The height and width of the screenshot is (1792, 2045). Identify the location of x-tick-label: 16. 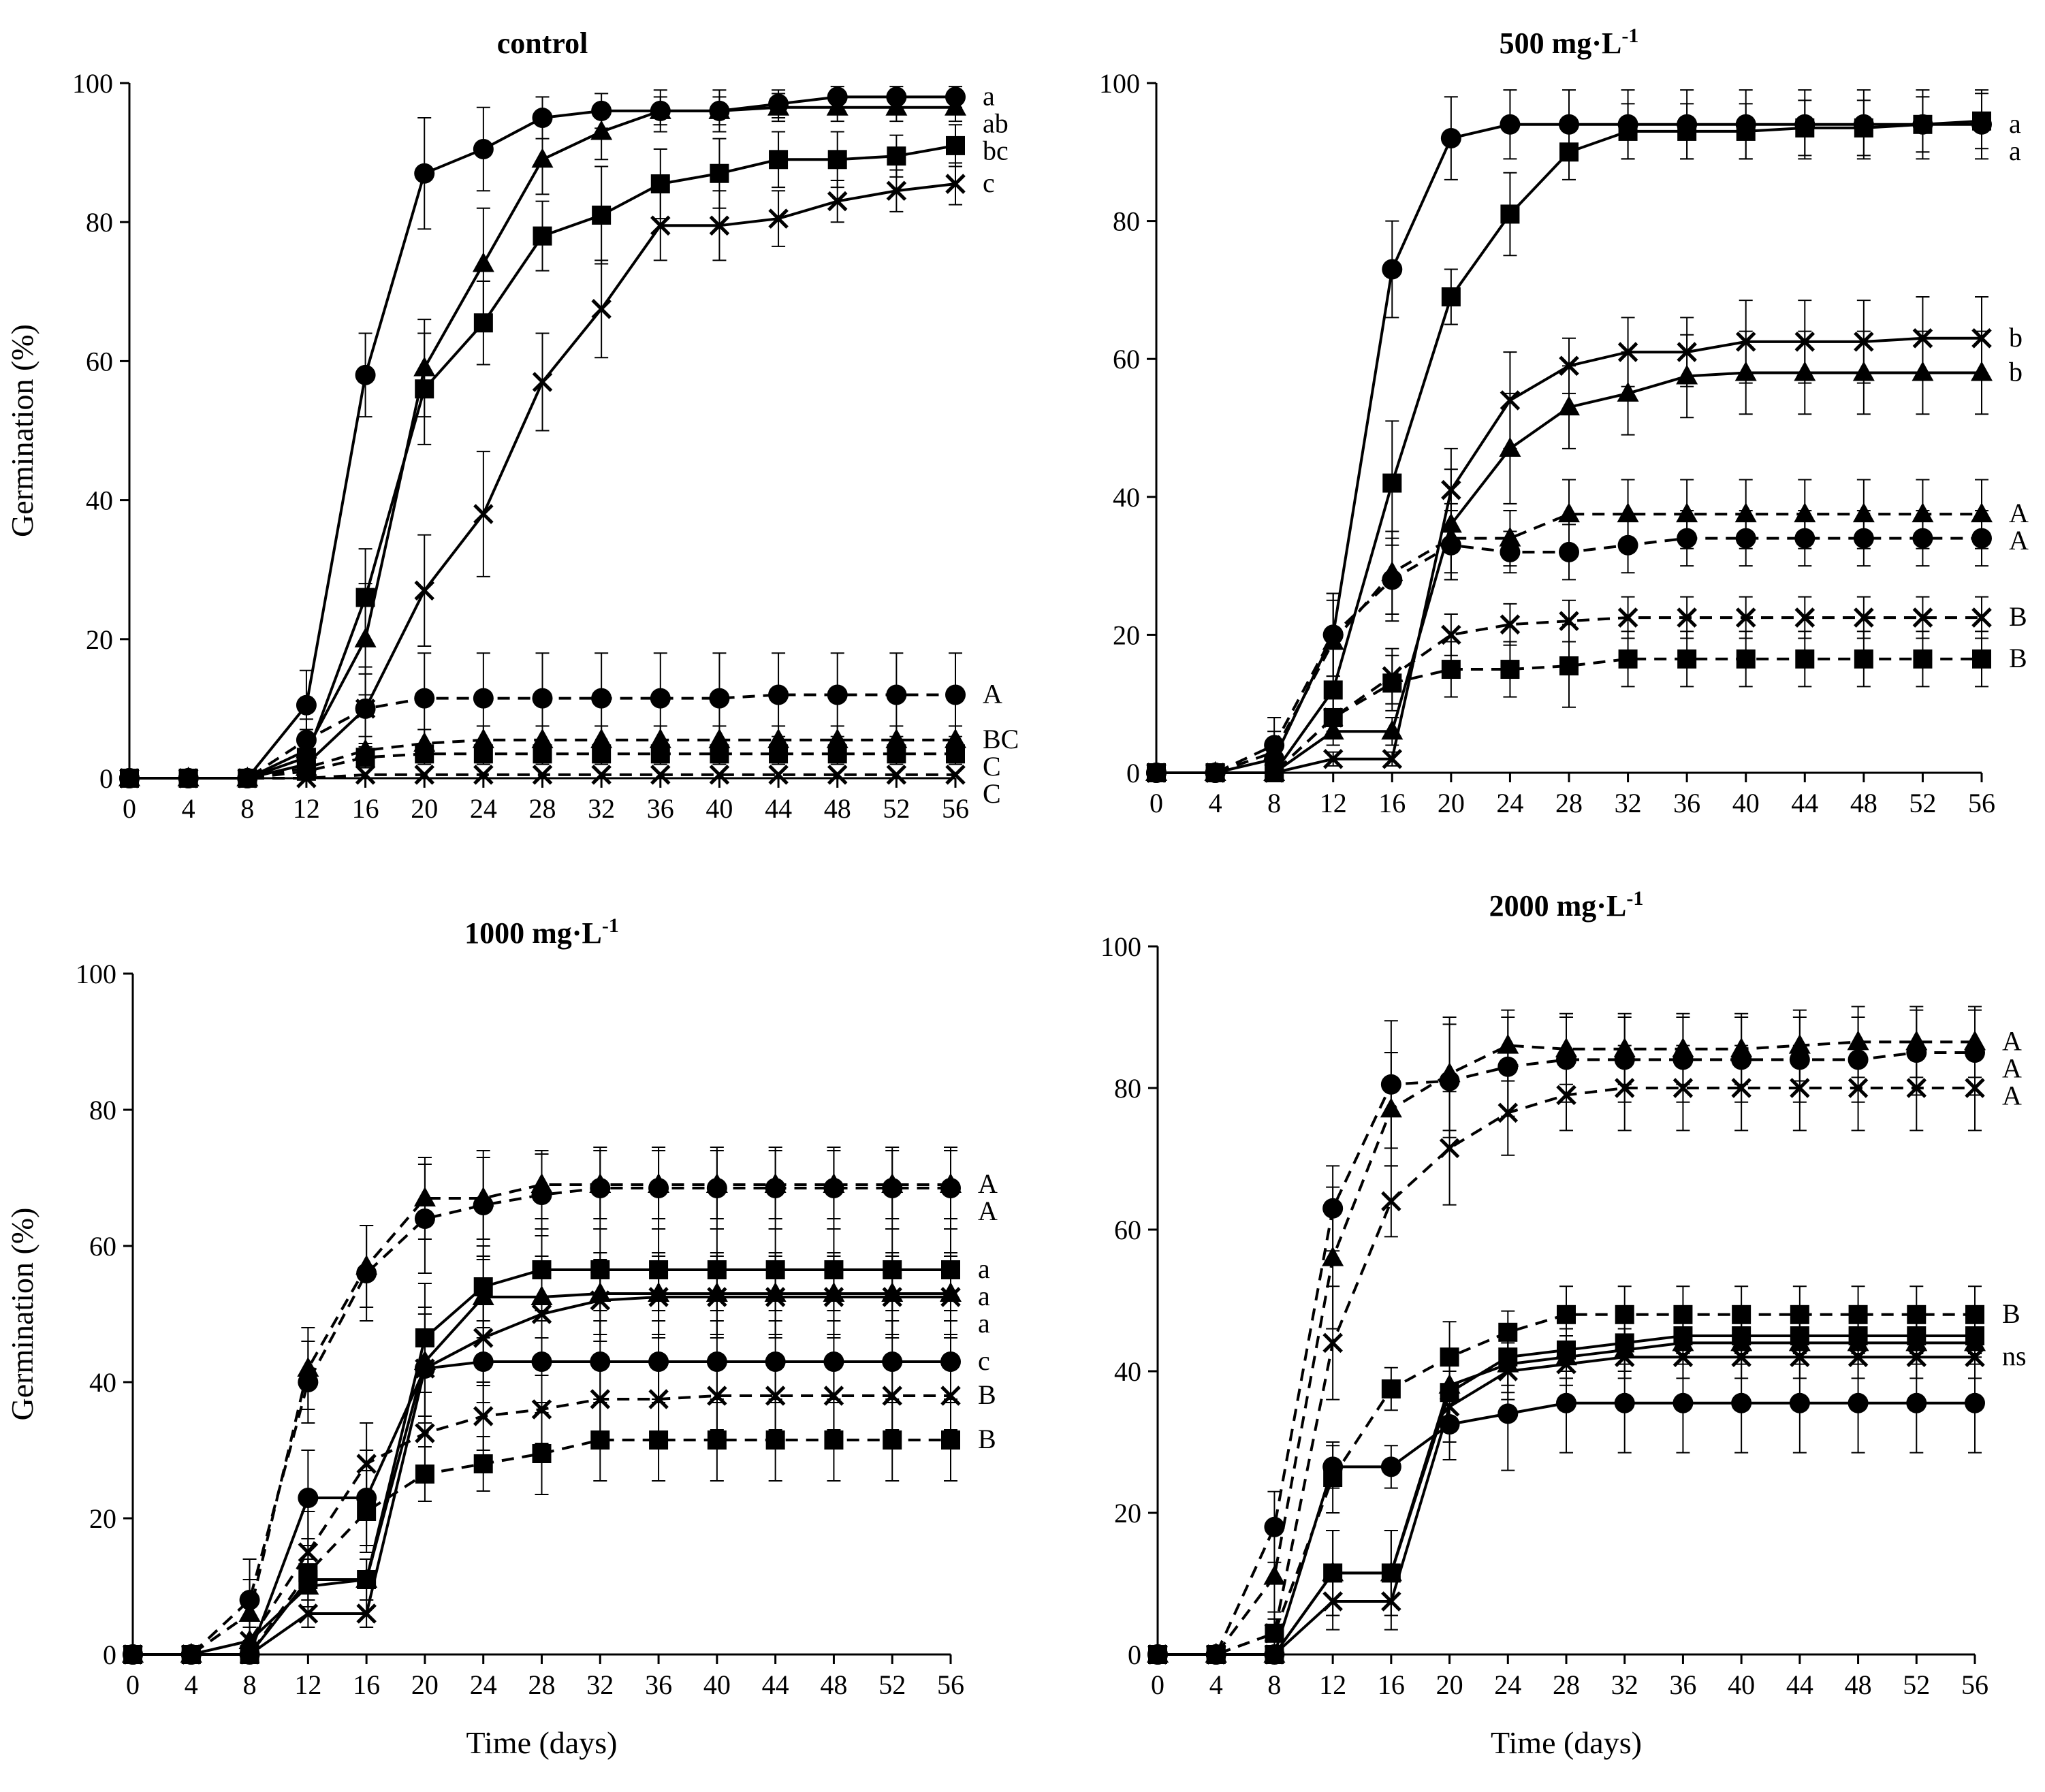
(365, 808).